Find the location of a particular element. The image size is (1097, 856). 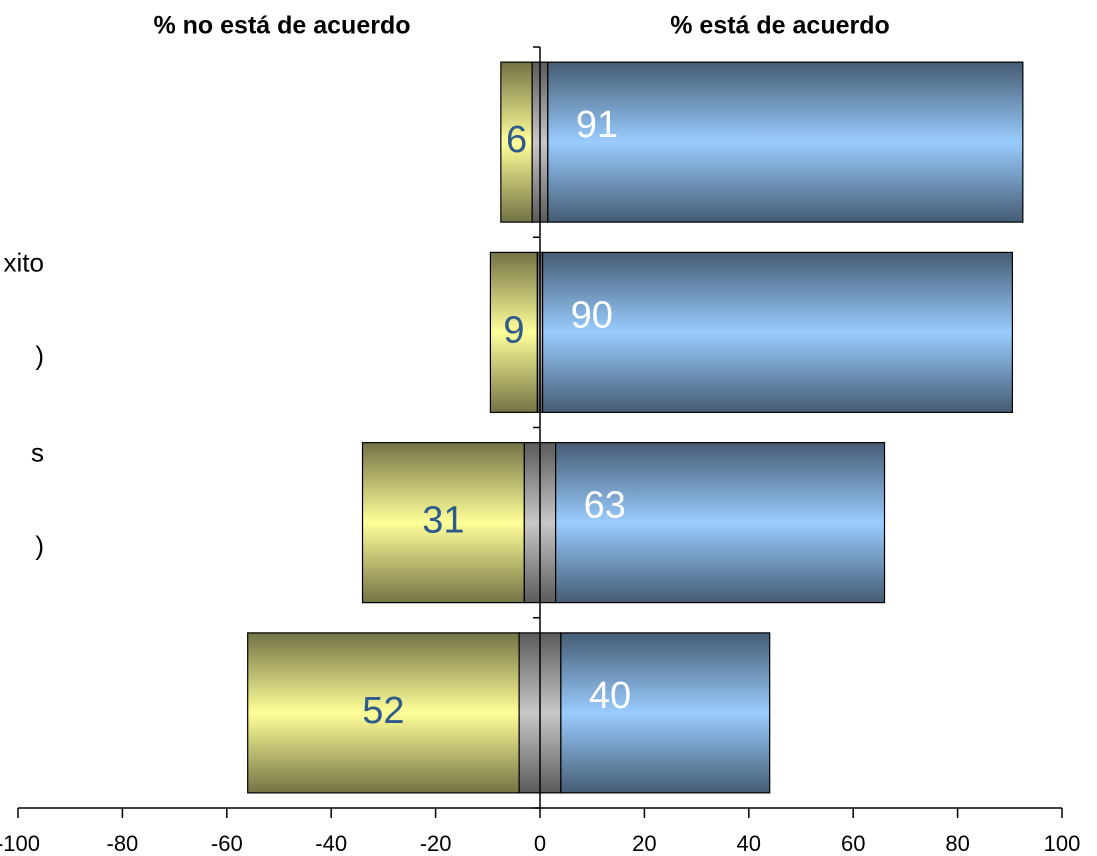

x-tick-label: 20 is located at coordinates (644, 843).